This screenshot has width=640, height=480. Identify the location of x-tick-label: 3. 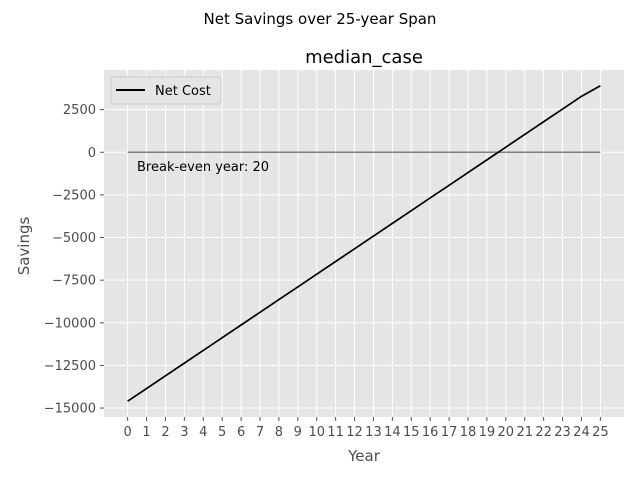
(184, 432).